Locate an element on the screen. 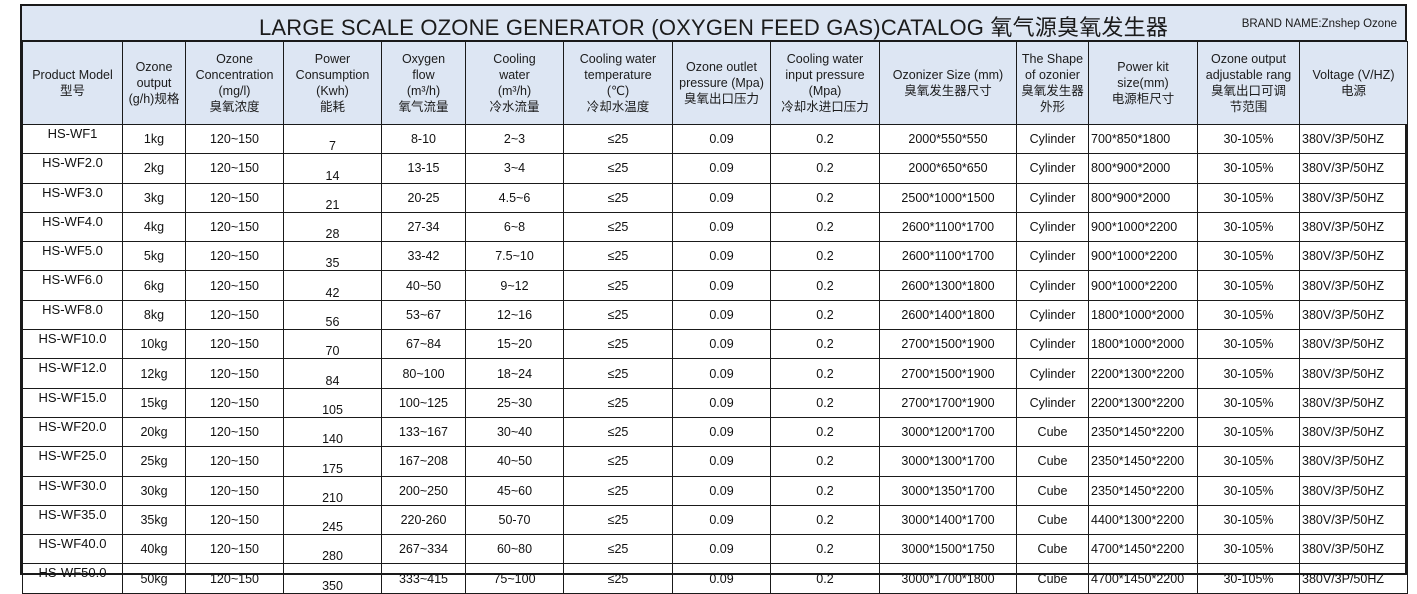 This screenshot has height=594, width=1417. header-line: input pressure is located at coordinates (825, 75).